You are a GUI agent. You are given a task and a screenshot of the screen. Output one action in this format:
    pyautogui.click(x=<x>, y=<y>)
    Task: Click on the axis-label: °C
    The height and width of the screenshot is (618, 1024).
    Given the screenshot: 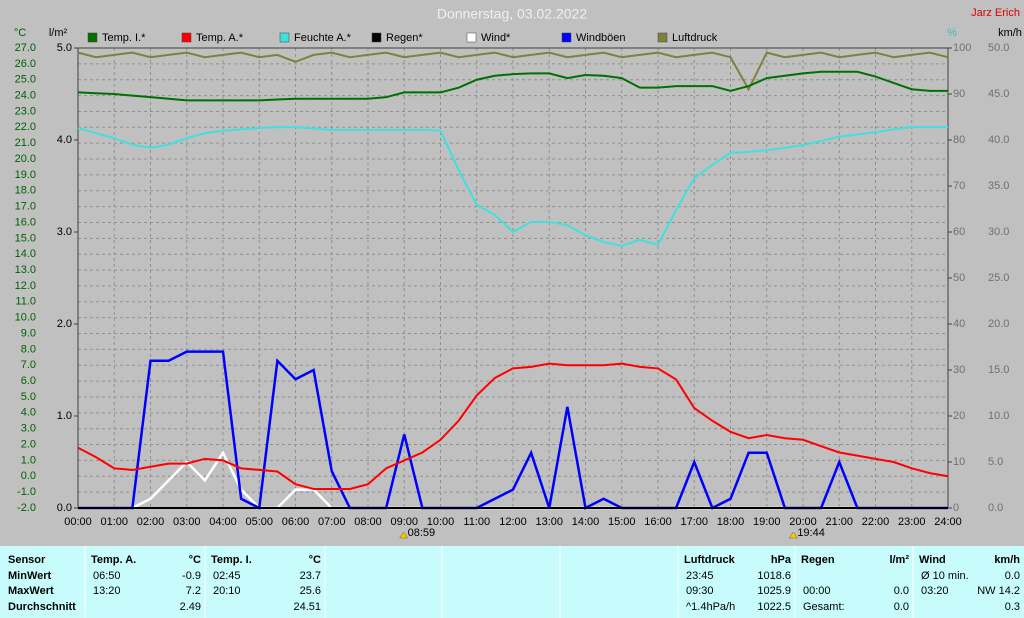 What is the action you would take?
    pyautogui.click(x=20, y=33)
    